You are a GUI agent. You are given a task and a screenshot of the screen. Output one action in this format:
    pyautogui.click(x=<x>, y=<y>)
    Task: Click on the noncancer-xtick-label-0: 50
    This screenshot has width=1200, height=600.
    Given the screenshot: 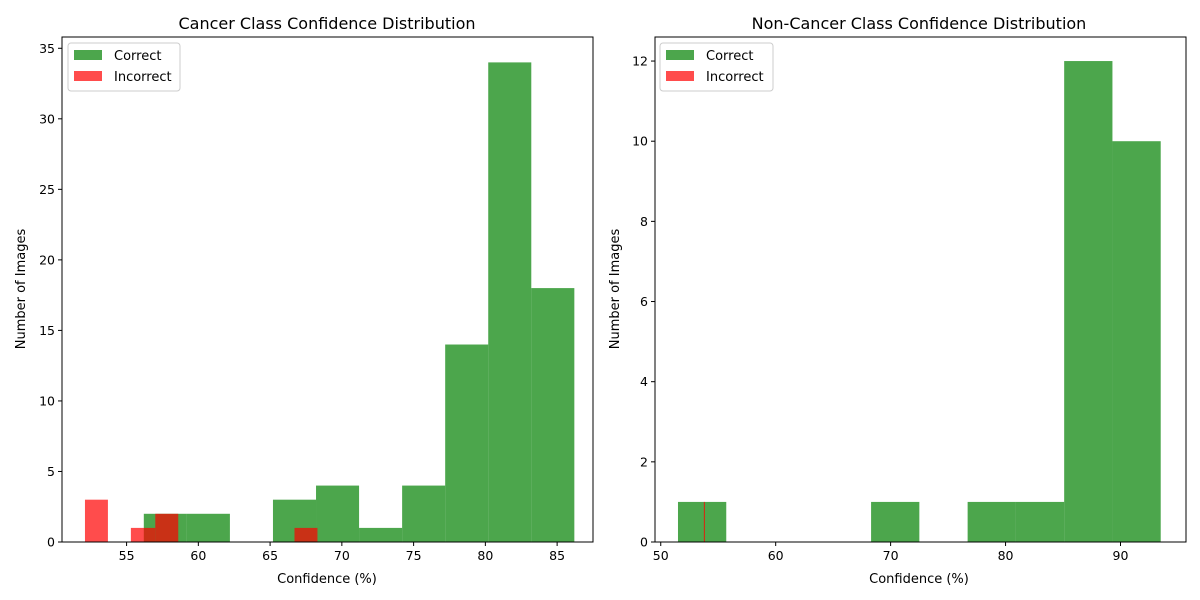 What is the action you would take?
    pyautogui.click(x=661, y=555)
    